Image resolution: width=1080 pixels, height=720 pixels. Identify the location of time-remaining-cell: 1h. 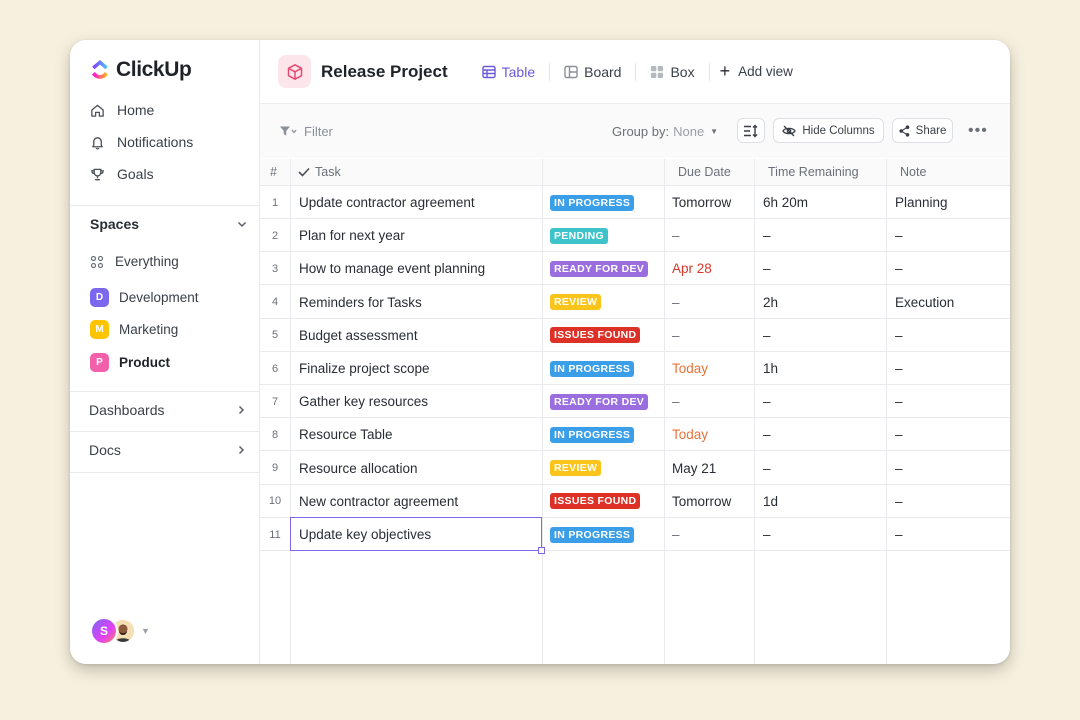
(771, 368).